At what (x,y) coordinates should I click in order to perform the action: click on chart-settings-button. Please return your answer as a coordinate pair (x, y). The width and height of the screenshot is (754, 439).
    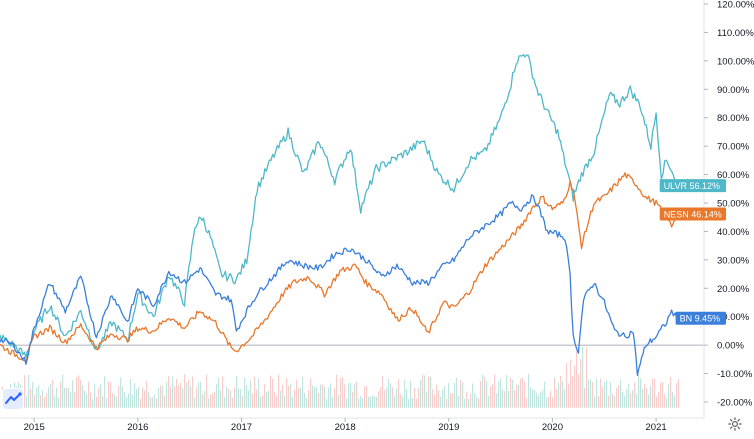
    Looking at the image, I should click on (735, 425).